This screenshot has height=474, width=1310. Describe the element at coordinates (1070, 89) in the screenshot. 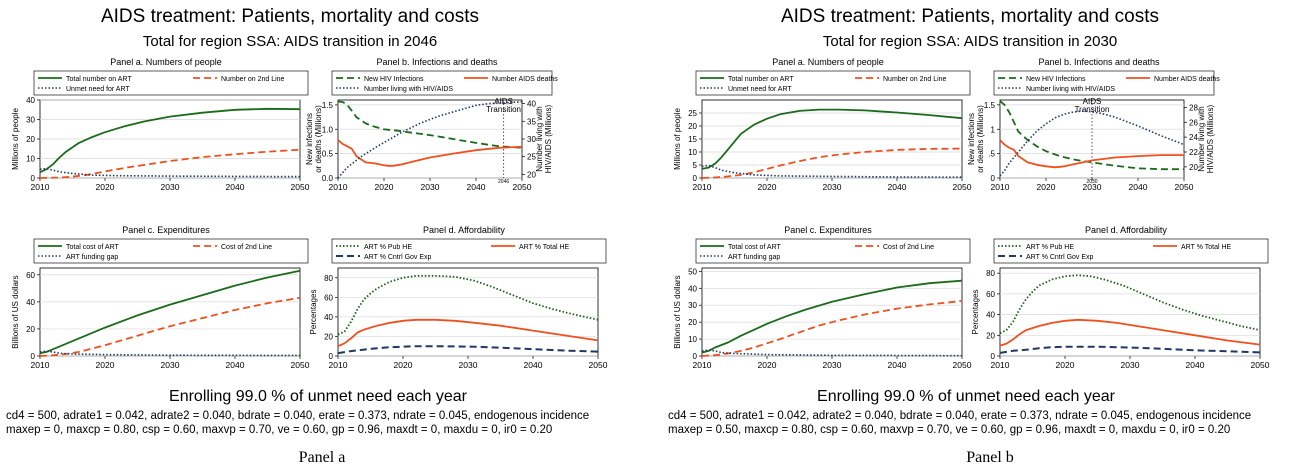

I see `legend-label: Number living with HIV/AIDS` at that location.